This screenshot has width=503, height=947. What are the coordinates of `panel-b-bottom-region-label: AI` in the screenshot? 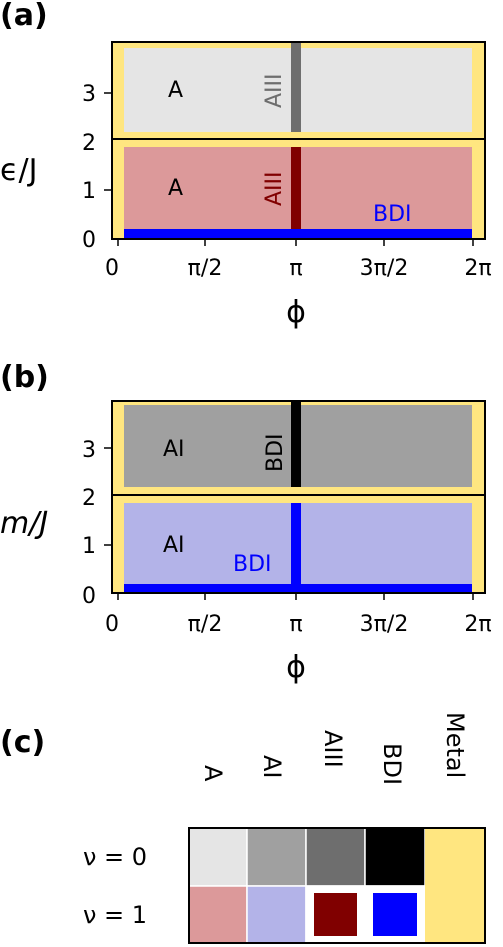 It's located at (174, 545).